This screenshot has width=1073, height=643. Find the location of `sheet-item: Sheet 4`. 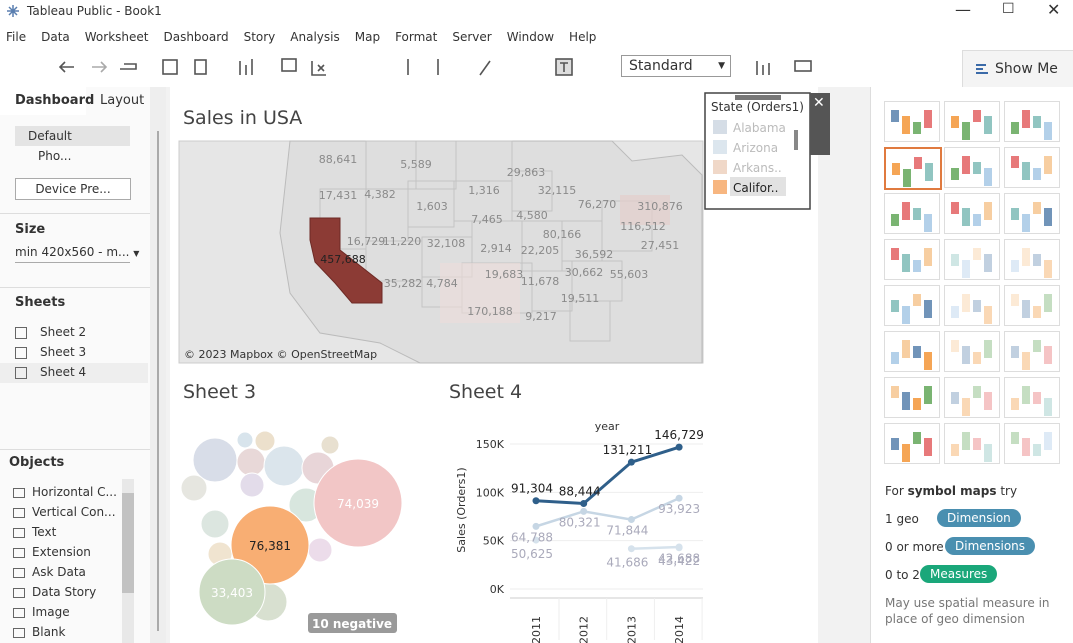

sheet-item: Sheet 4 is located at coordinates (63, 372).